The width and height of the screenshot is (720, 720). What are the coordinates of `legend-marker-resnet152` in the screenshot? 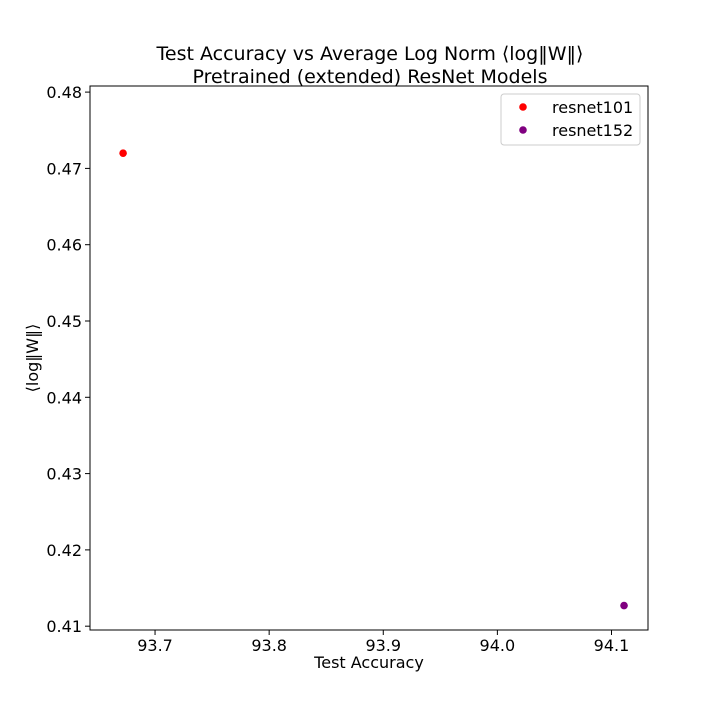 It's located at (523, 130).